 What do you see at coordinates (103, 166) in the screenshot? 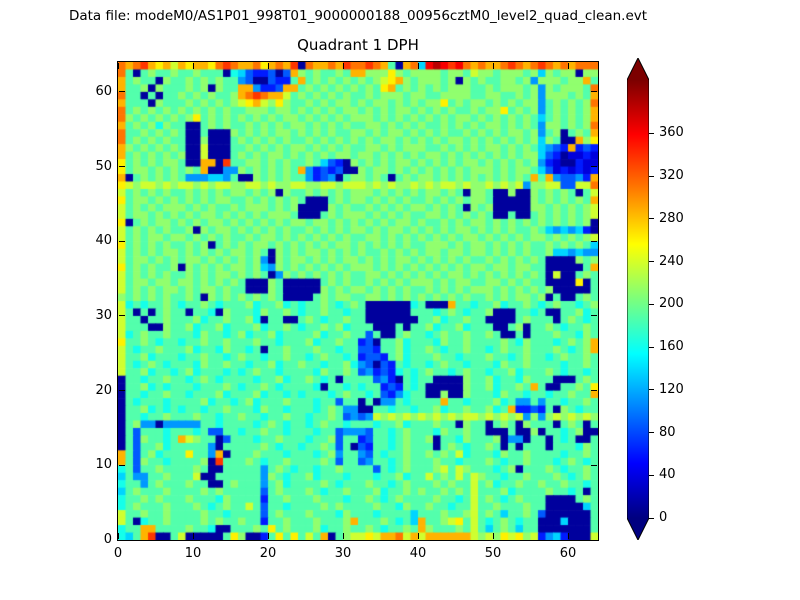
I see `y-tick-label: 50` at bounding box center [103, 166].